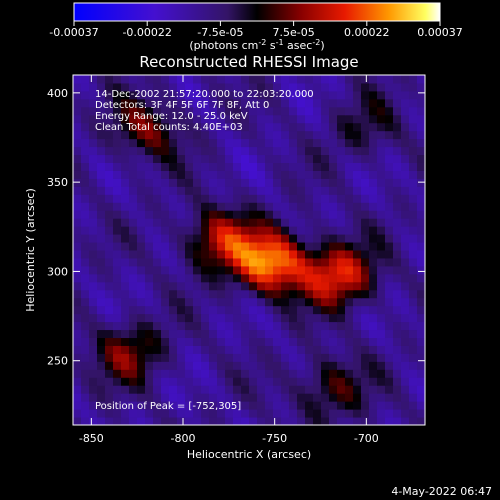 The width and height of the screenshot is (500, 500). What do you see at coordinates (249, 454) in the screenshot?
I see `x-axis-label: Heliocentric X (arcsec)` at bounding box center [249, 454].